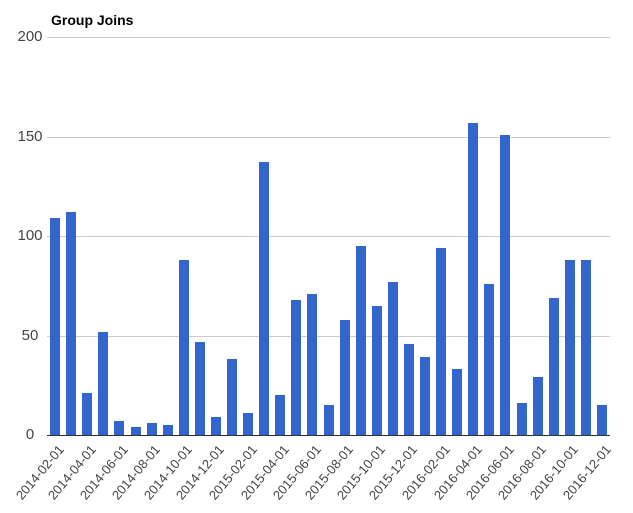 The image size is (633, 513). What do you see at coordinates (30, 335) in the screenshot?
I see `y-axis-tick-label: 50` at bounding box center [30, 335].